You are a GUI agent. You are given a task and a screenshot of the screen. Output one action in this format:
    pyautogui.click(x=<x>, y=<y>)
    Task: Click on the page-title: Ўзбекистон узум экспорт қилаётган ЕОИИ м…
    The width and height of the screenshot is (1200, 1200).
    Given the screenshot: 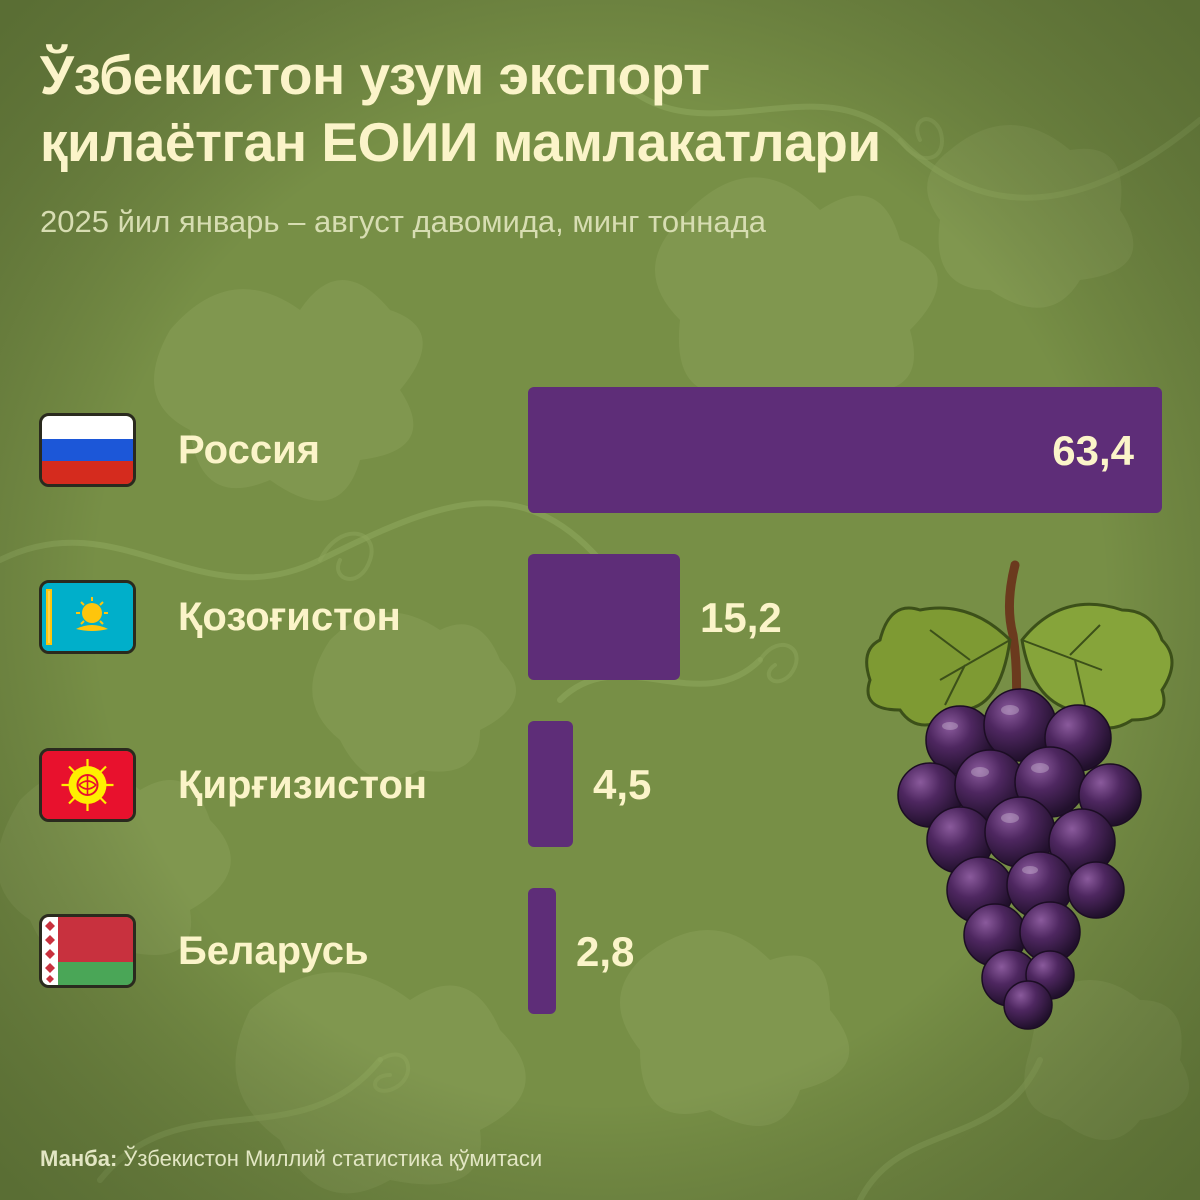 What is the action you would take?
    pyautogui.click(x=600, y=109)
    